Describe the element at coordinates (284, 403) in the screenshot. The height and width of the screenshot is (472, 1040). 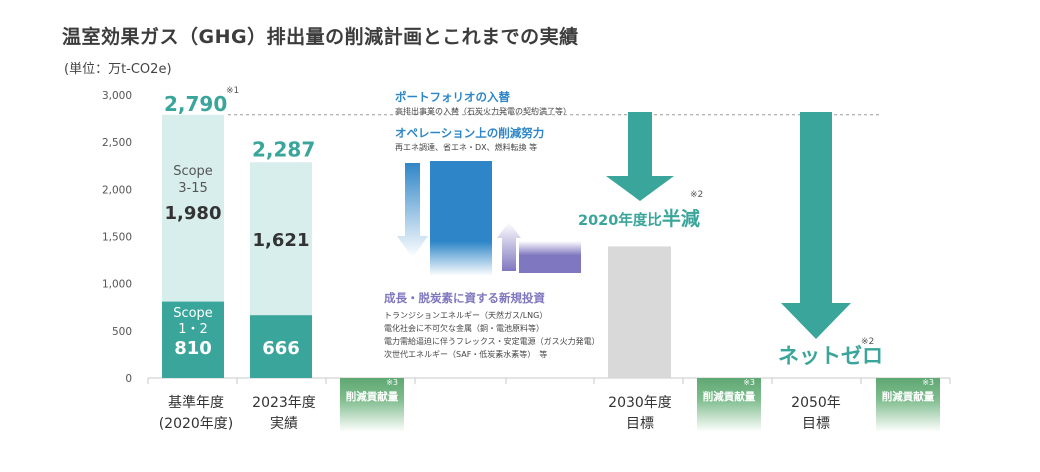
I see `category-2023-line1: 2023年度` at that location.